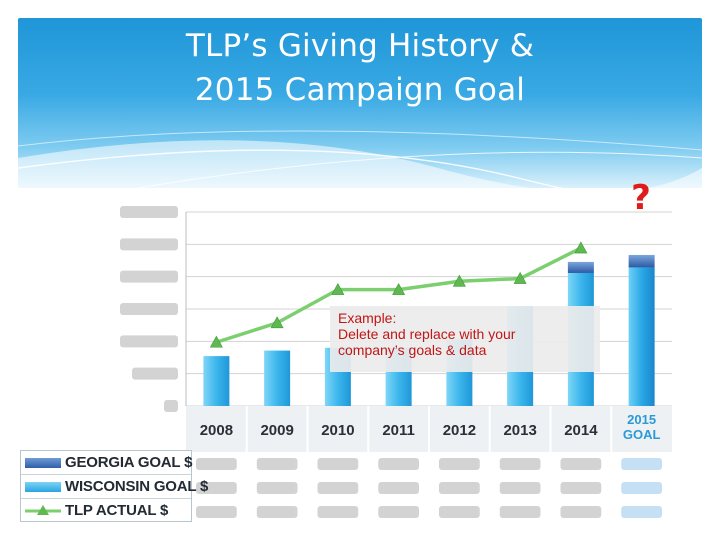 The height and width of the screenshot is (540, 720). Describe the element at coordinates (459, 430) in the screenshot. I see `x-tick-label-2012: 2012` at that location.